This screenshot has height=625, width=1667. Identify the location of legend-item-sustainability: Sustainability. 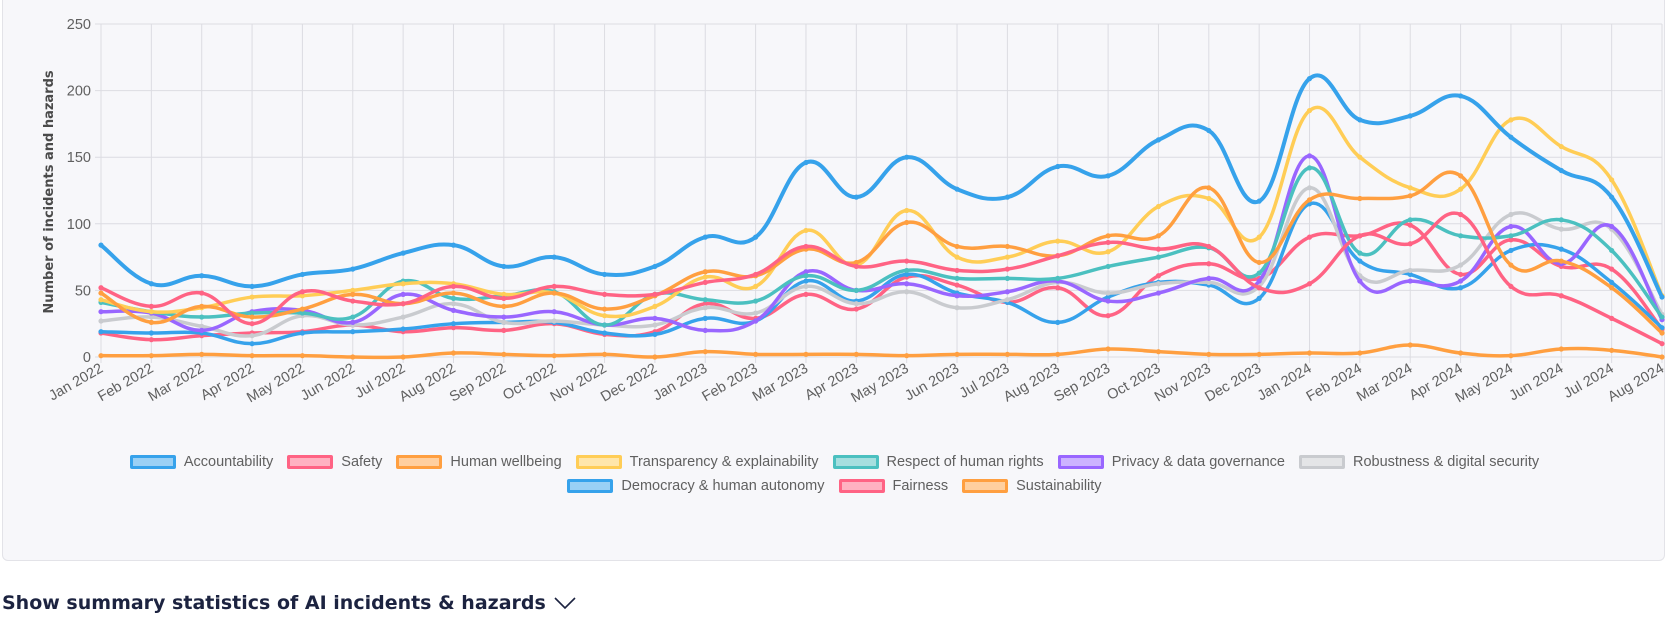
(1032, 486).